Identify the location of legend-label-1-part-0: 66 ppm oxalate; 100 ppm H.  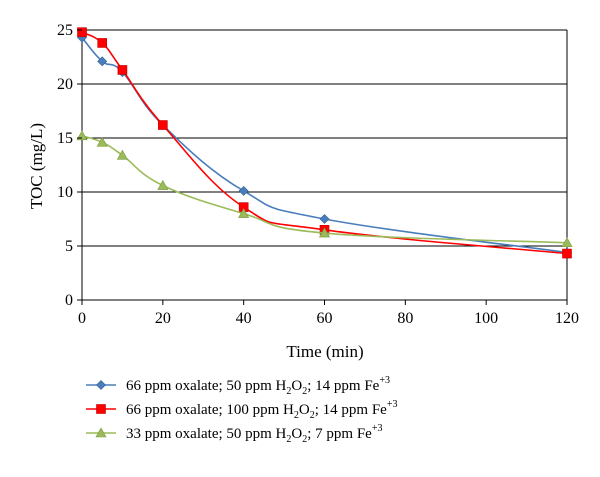
(210, 410).